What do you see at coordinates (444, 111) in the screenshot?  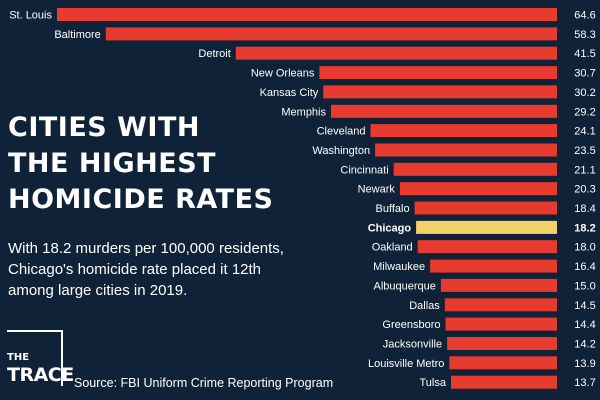 I see `bar-memphis` at bounding box center [444, 111].